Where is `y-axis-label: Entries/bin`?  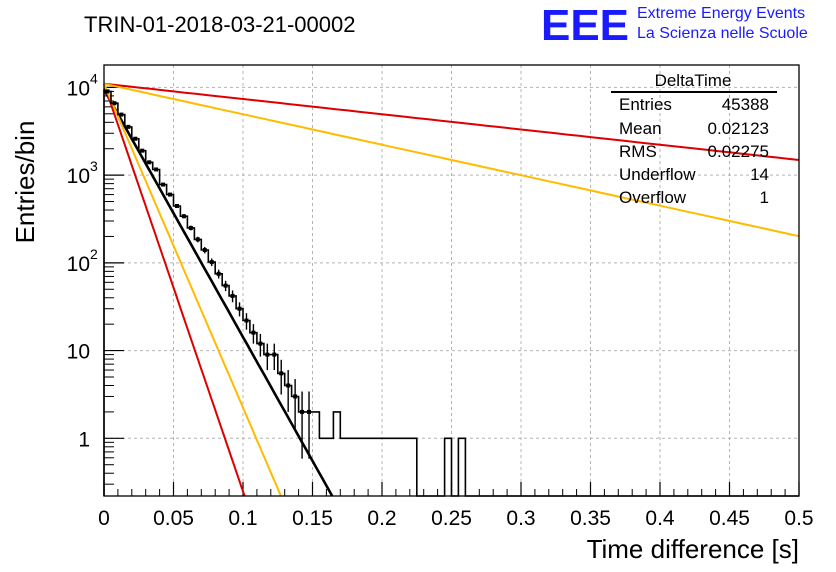 y-axis-label: Entries/bin is located at coordinates (25, 182).